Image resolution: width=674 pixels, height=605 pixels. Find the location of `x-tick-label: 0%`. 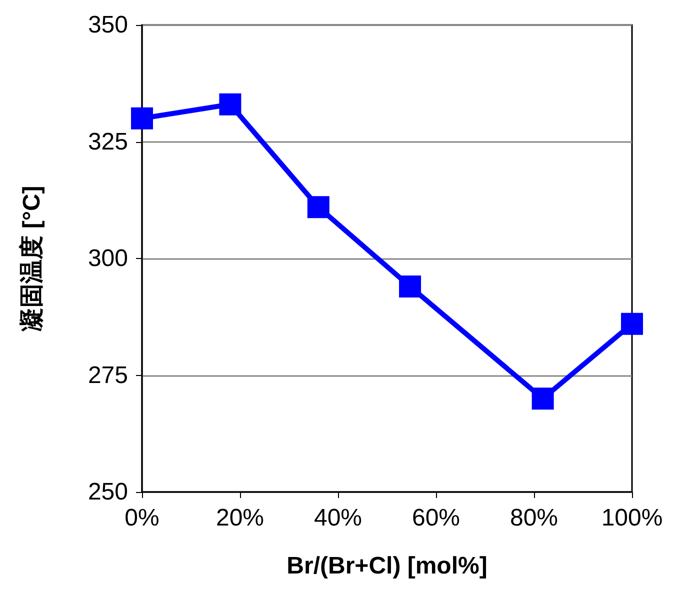

x-tick-label: 0% is located at coordinates (142, 518).